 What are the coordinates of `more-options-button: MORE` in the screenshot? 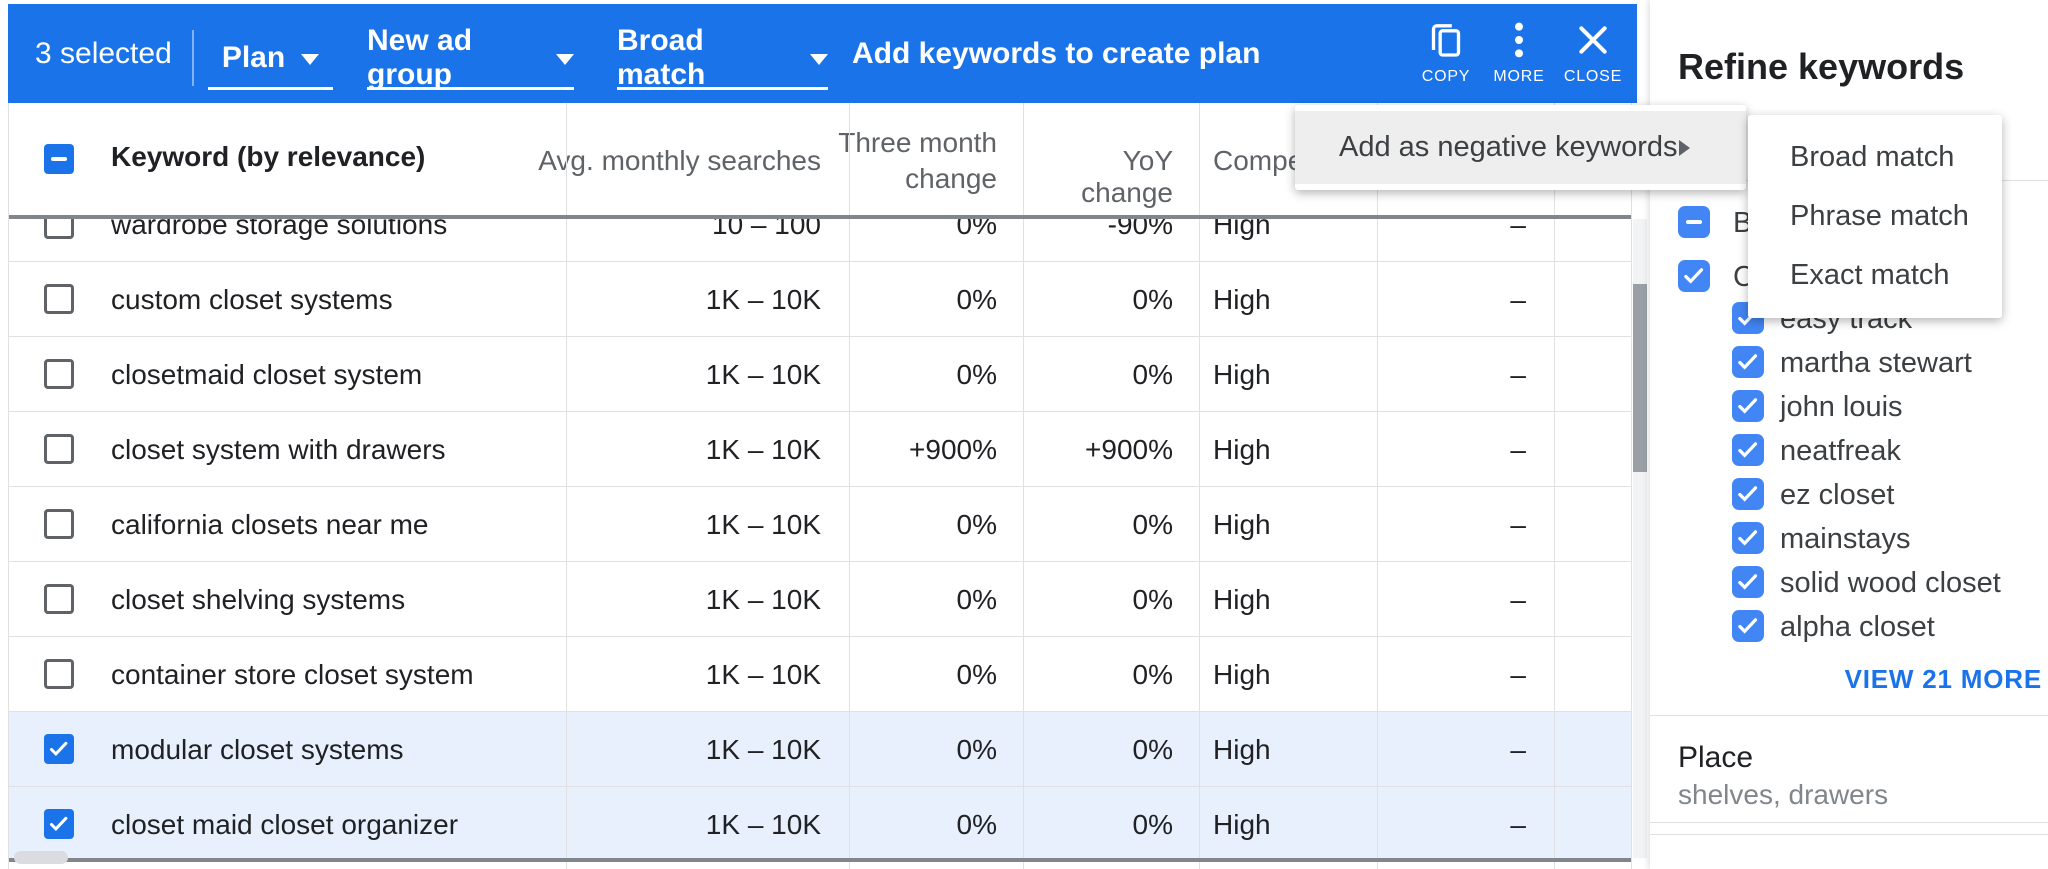 It's located at (1519, 56).